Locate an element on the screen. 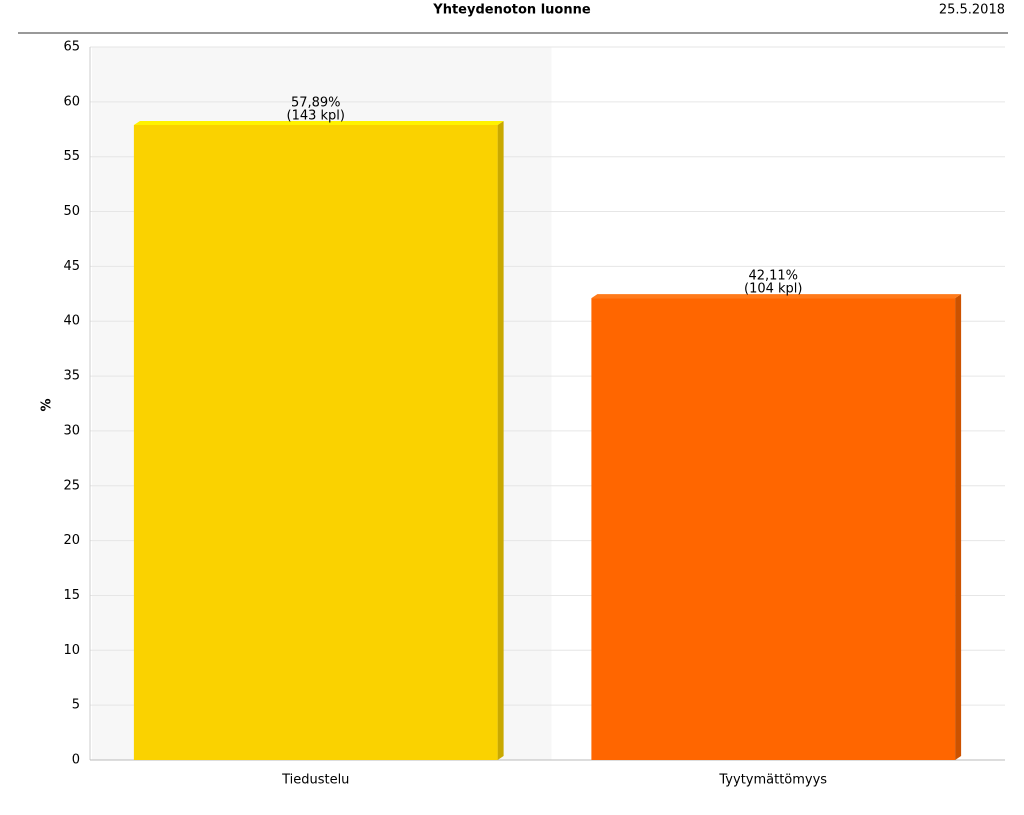 The image size is (1024, 815). y-tick-label: 50 is located at coordinates (71, 211).